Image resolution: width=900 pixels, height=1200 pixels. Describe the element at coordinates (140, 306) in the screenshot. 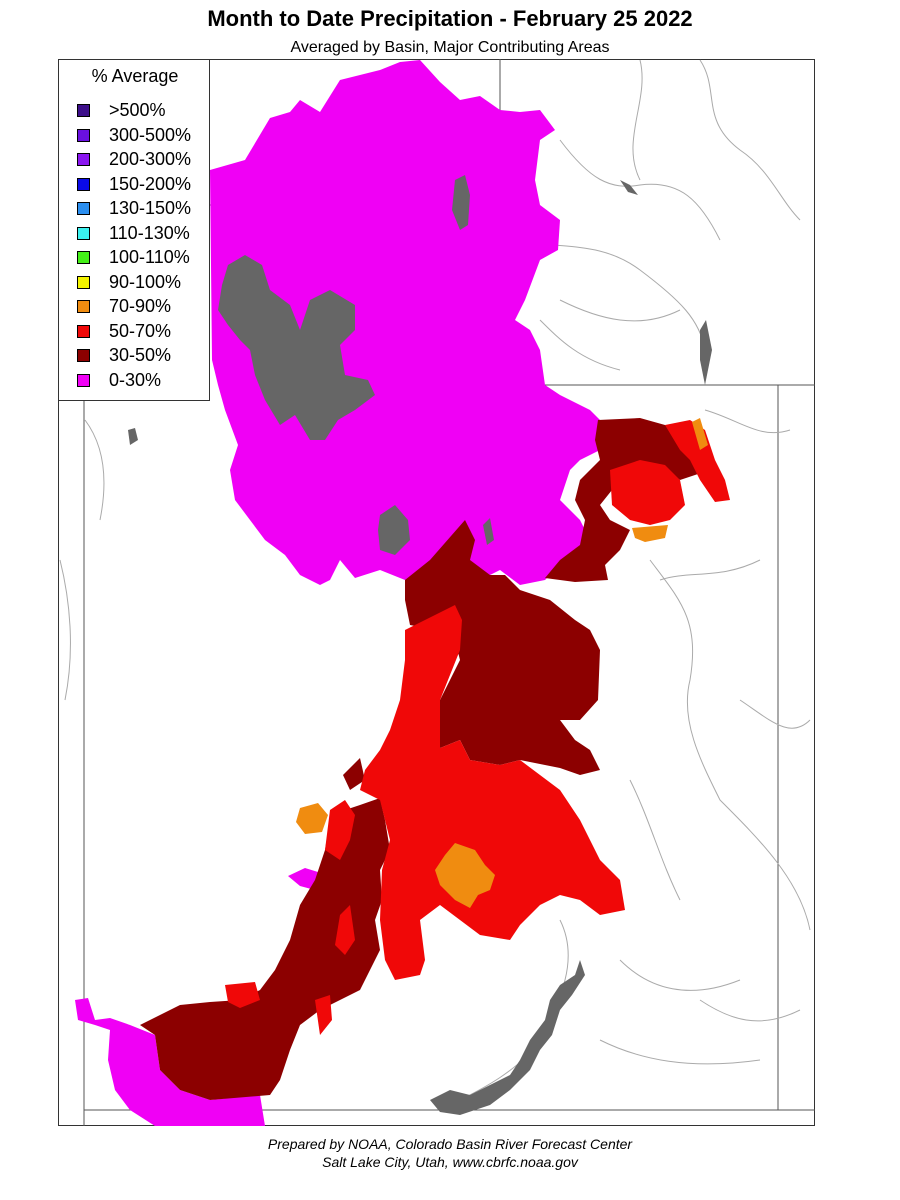

I see `legend-label: 70-90%` at that location.